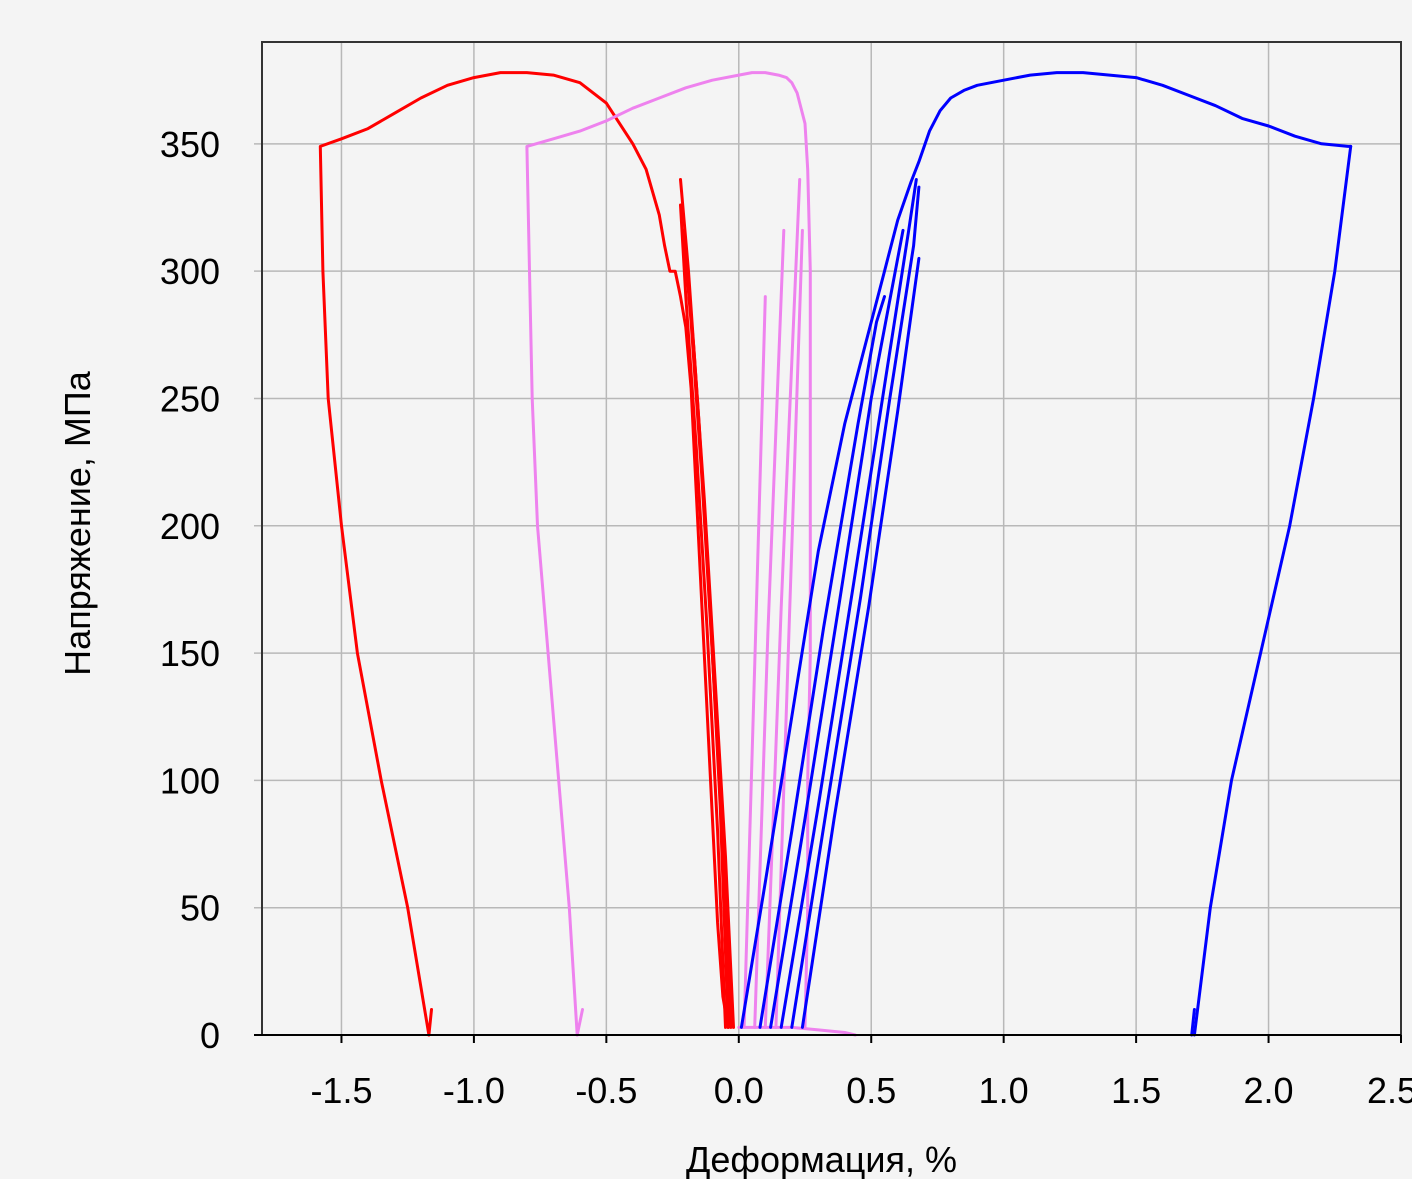 This screenshot has width=1412, height=1179. Describe the element at coordinates (739, 1090) in the screenshot. I see `x-tick-label: 0.0` at that location.